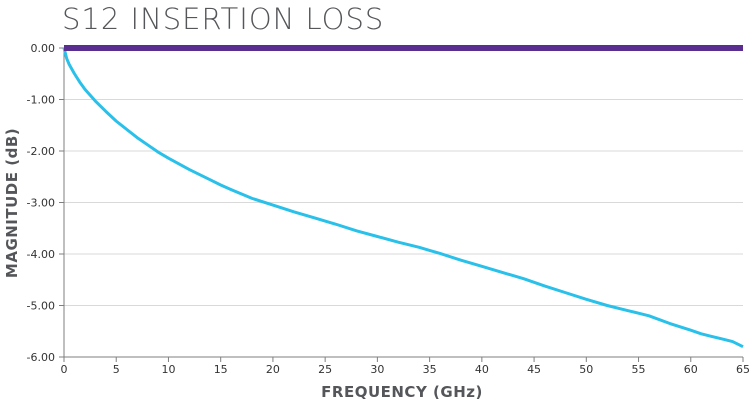 This screenshot has height=405, width=750. What do you see at coordinates (586, 369) in the screenshot?
I see `x-tick-label: 50` at bounding box center [586, 369].